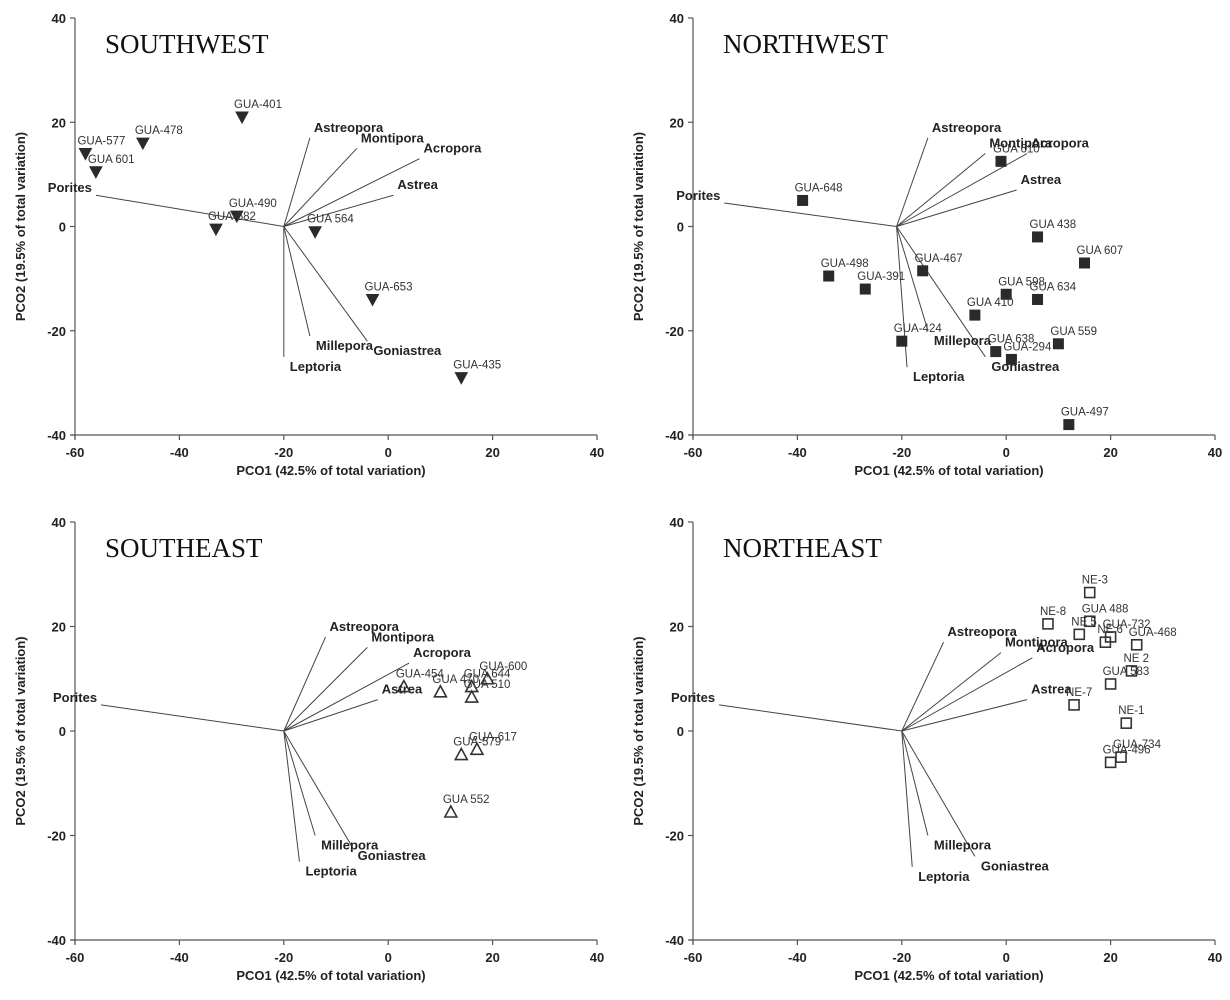  What do you see at coordinates (1095, 581) in the screenshot?
I see `point-label: NE-3` at bounding box center [1095, 581].